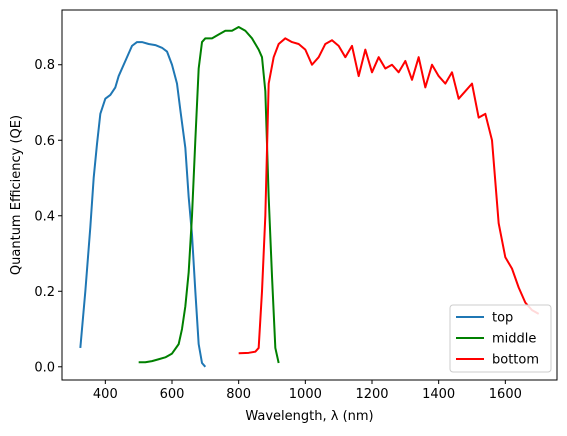 The image size is (567, 436). What do you see at coordinates (105, 394) in the screenshot?
I see `x-tick-label: 400` at bounding box center [105, 394].